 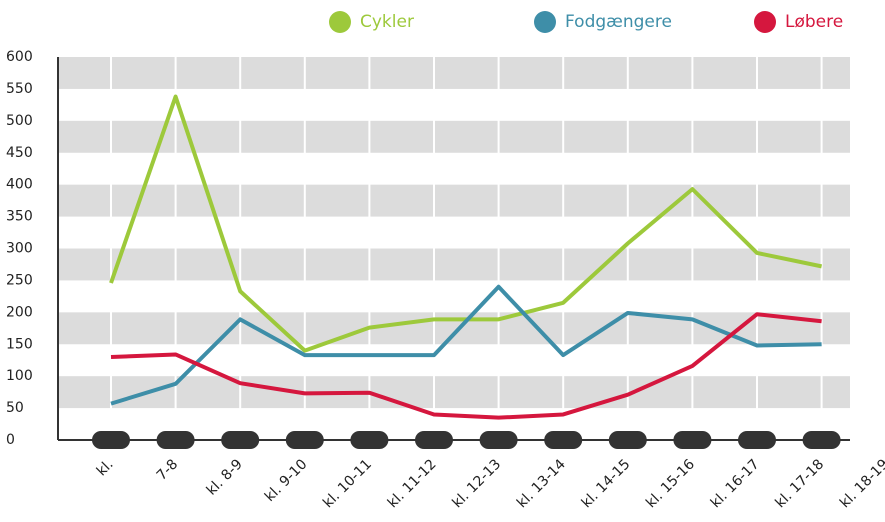 I want to click on y-tick-label: 50, so click(x=15, y=408).